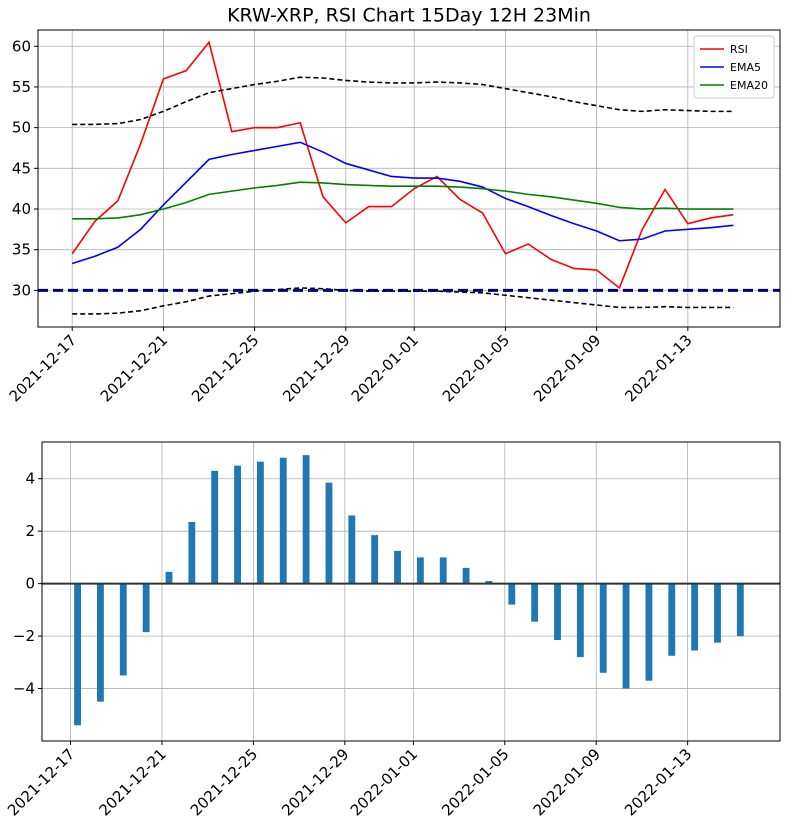 Image resolution: width=800 pixels, height=839 pixels. What do you see at coordinates (403, 101) in the screenshot?
I see `band-line` at bounding box center [403, 101].